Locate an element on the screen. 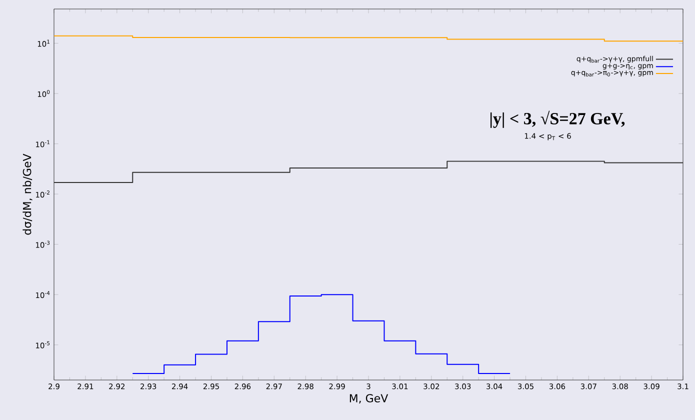 The width and height of the screenshot is (695, 420). annotation: |y| < 3, √S=27 GeV, is located at coordinates (557, 119).